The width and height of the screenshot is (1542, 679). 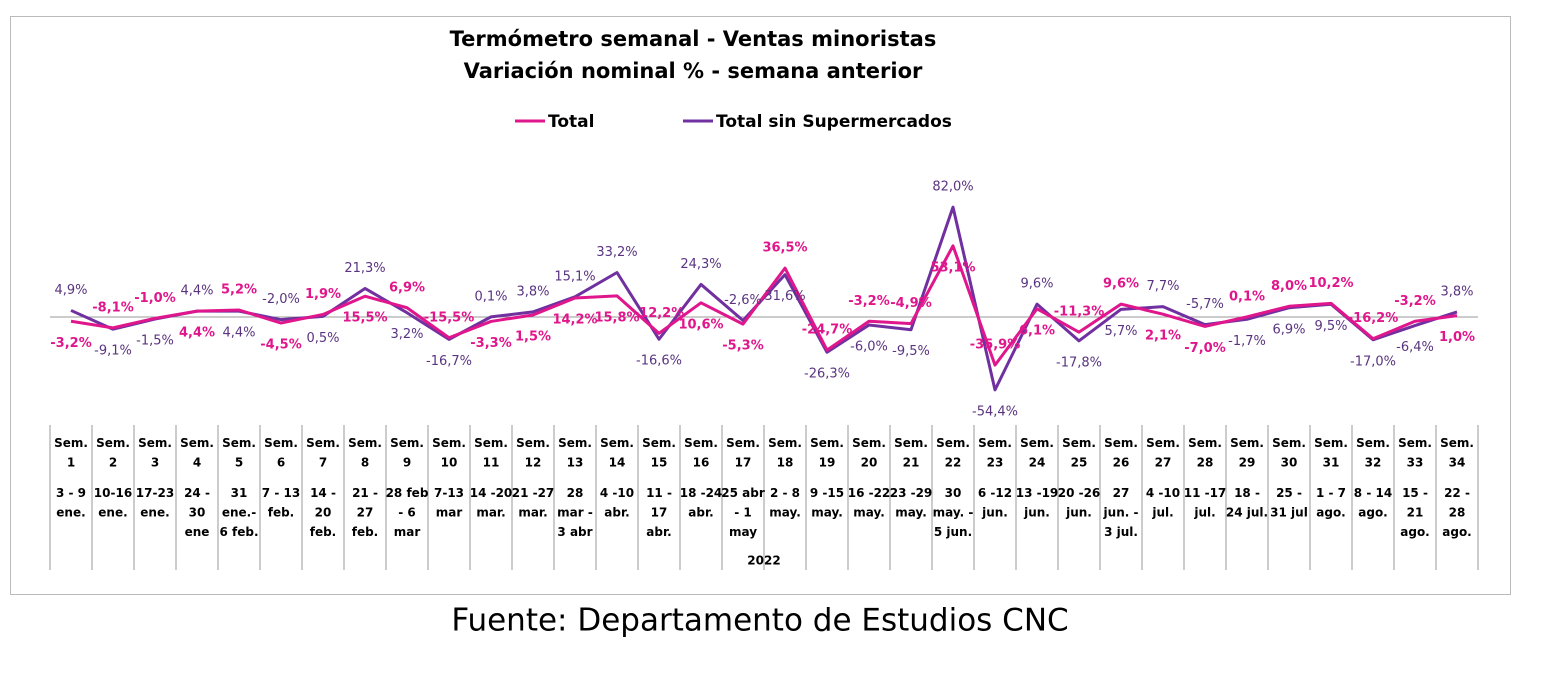 I want to click on x-tick-label: Sem. 14, so click(x=617, y=453).